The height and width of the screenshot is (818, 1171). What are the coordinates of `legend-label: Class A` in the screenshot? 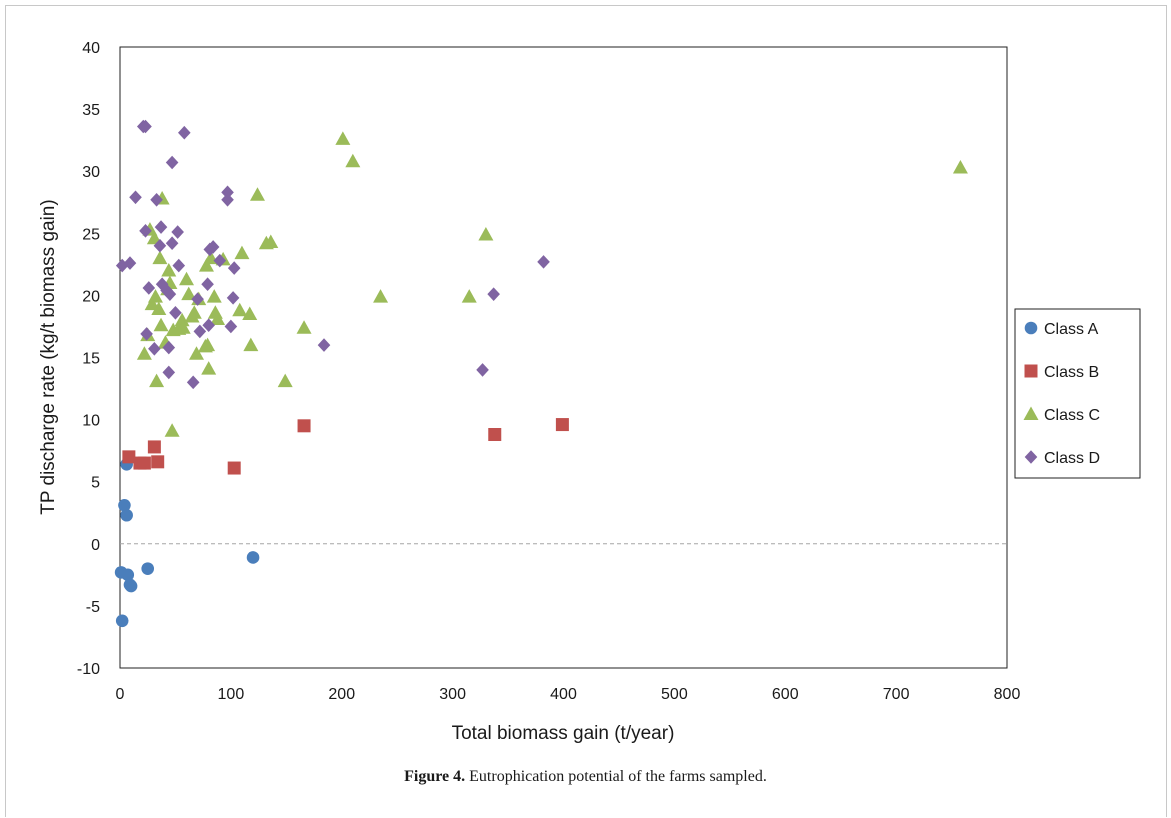 It's located at (1071, 329).